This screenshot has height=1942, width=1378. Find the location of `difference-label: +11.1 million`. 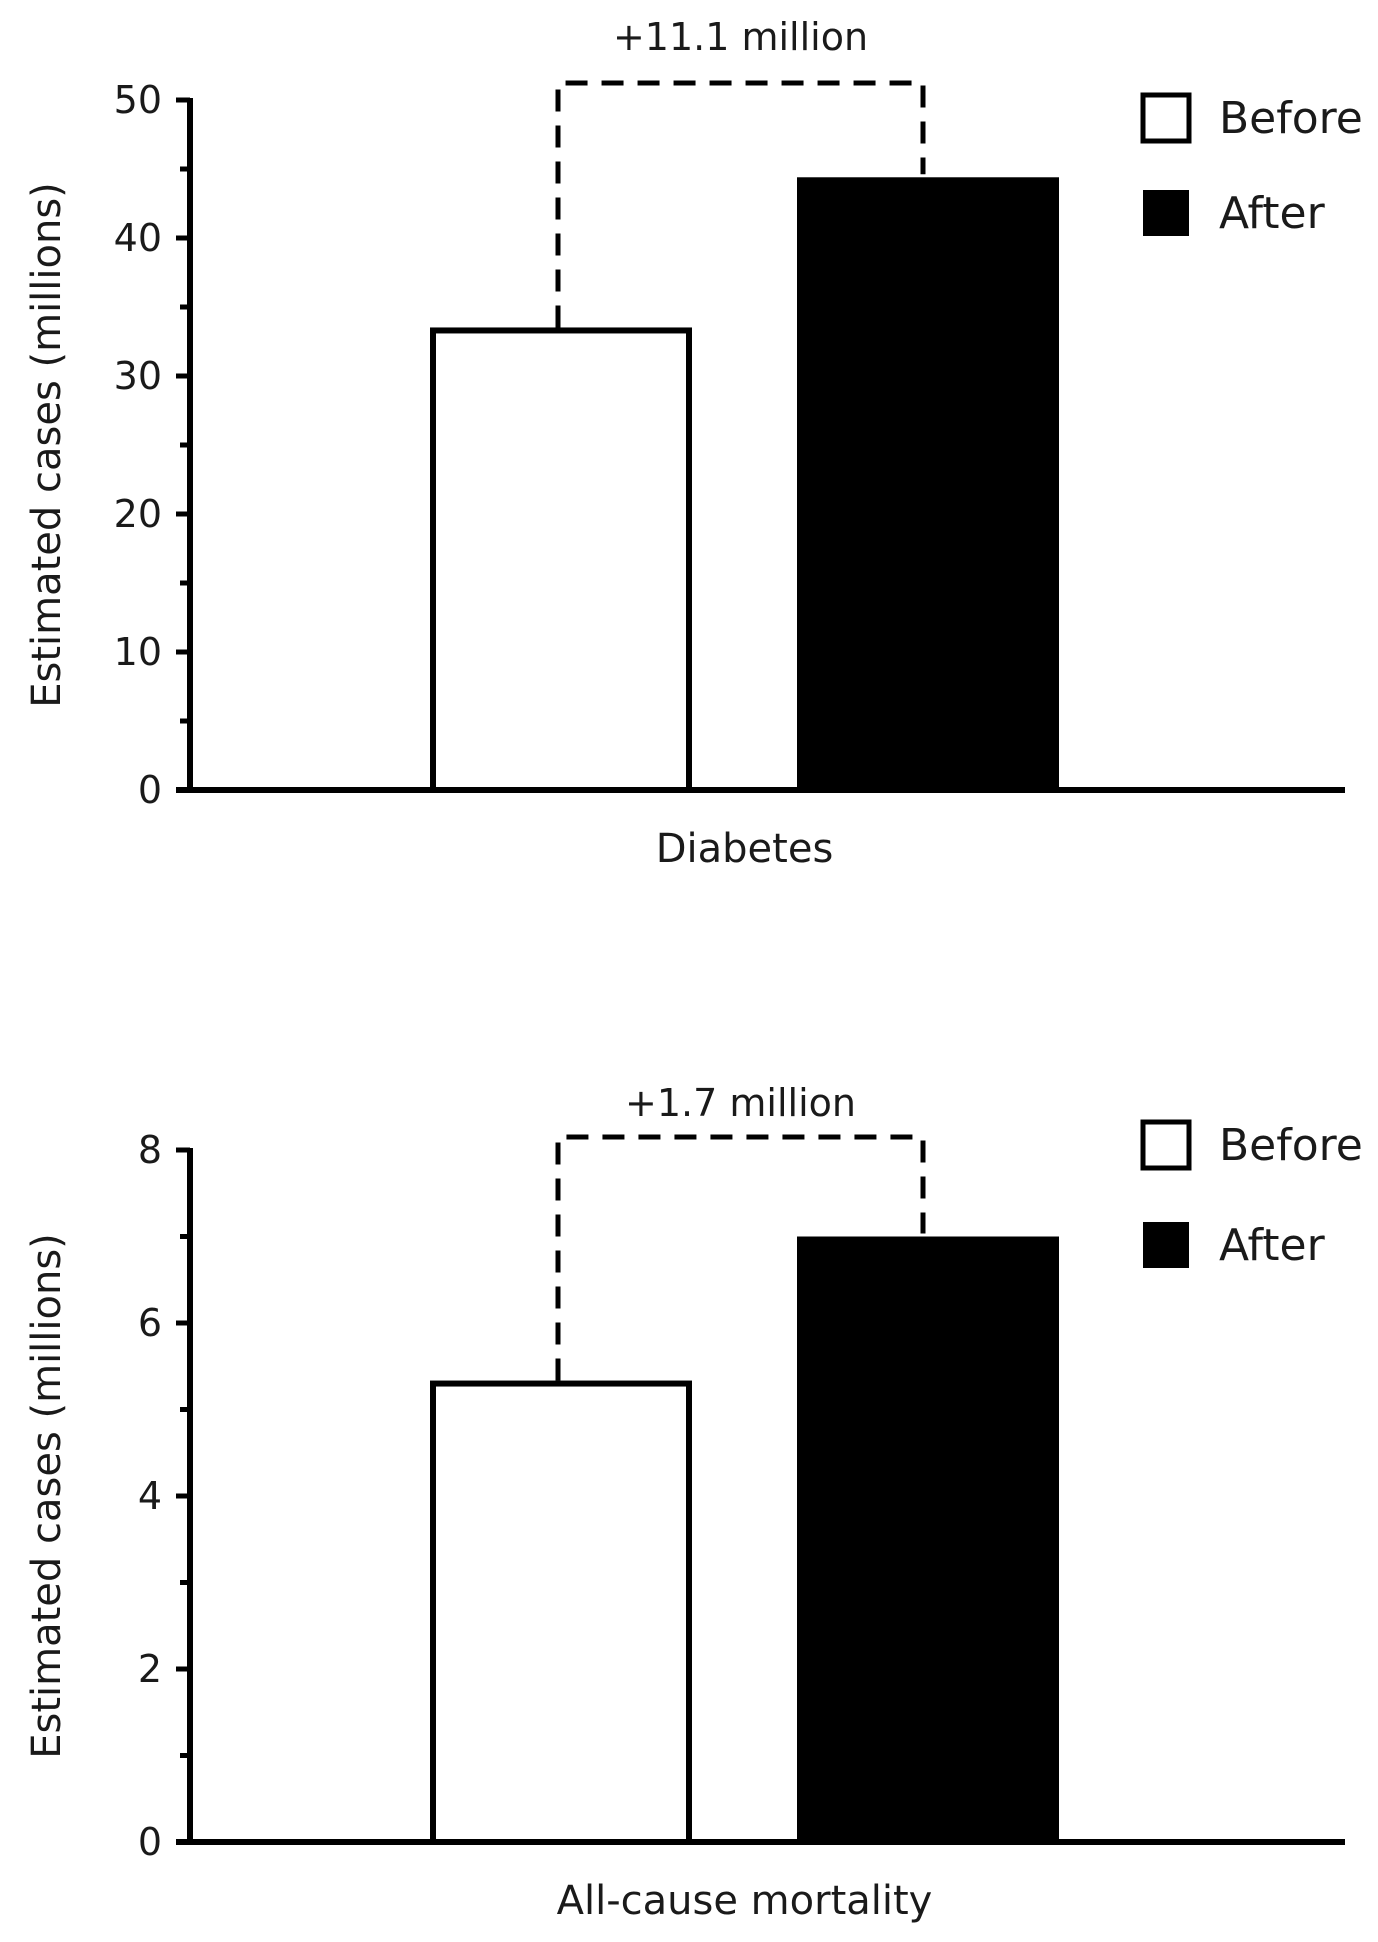

difference-label: +11.1 million is located at coordinates (740, 37).